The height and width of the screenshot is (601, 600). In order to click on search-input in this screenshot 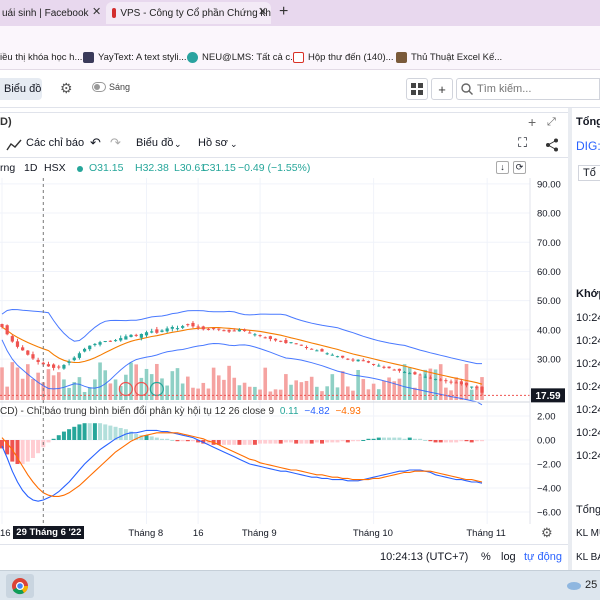, I will do `click(532, 89)`.